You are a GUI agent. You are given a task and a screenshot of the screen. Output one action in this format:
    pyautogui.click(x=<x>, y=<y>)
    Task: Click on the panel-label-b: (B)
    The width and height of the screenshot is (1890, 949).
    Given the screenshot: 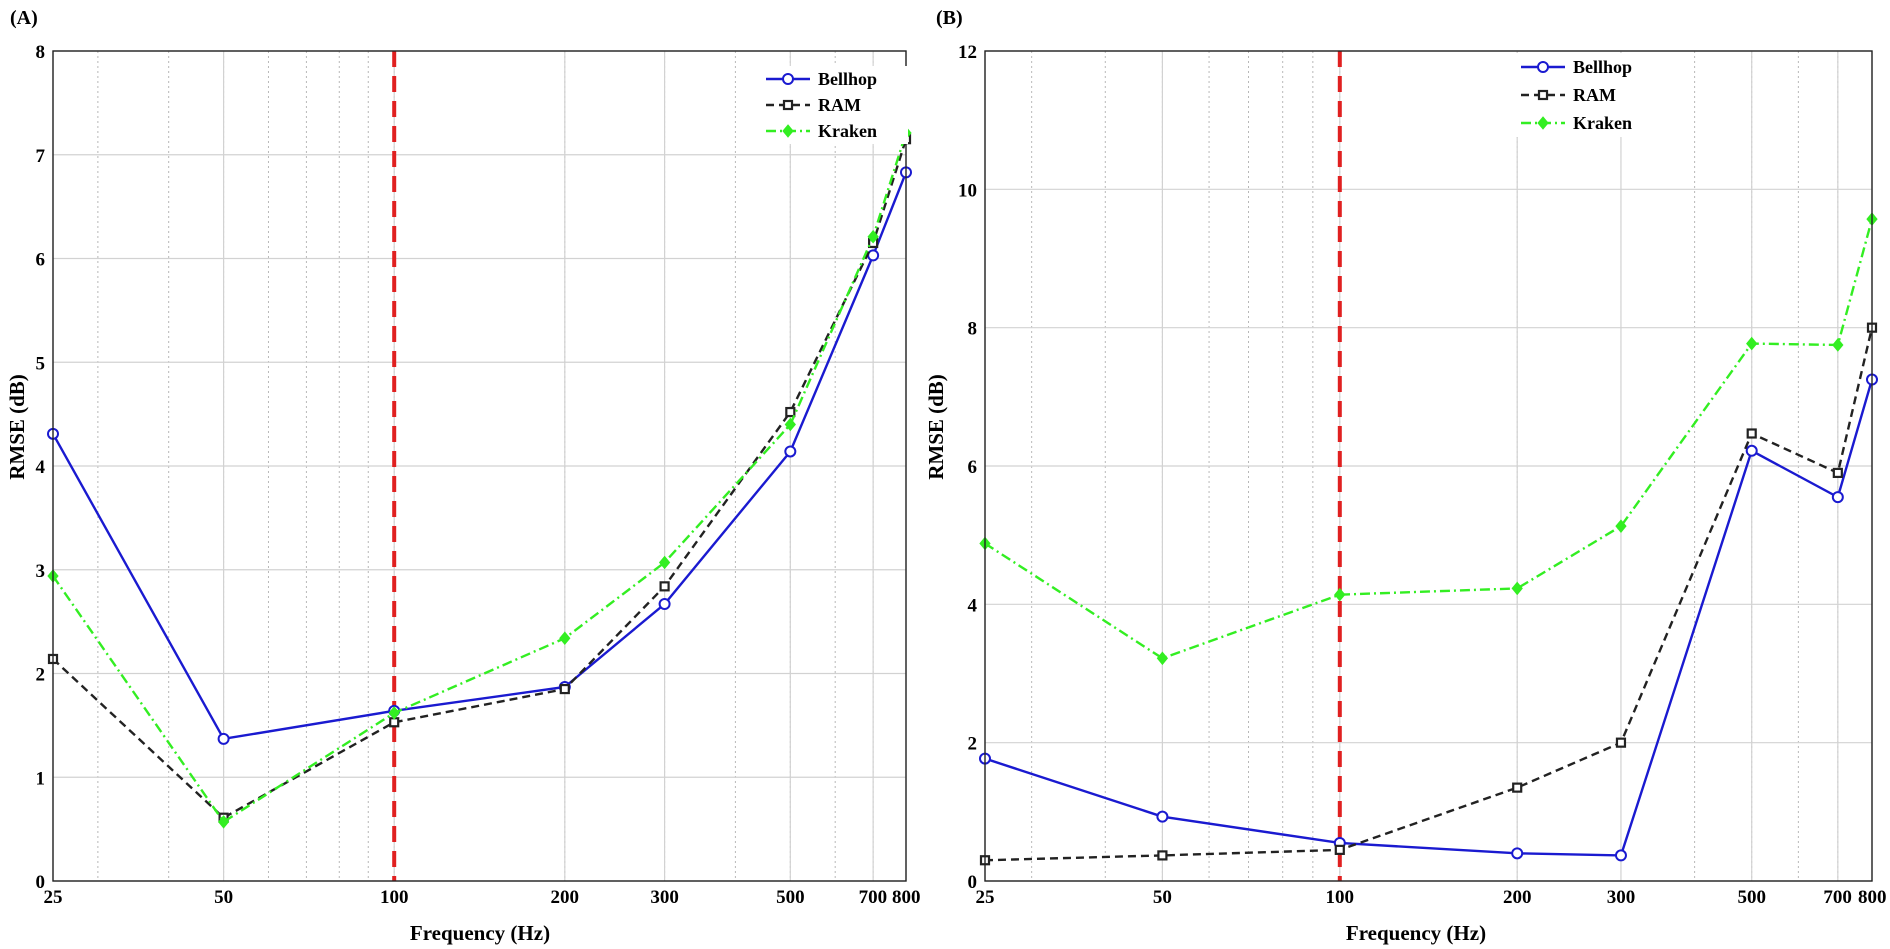 What is the action you would take?
    pyautogui.click(x=949, y=18)
    